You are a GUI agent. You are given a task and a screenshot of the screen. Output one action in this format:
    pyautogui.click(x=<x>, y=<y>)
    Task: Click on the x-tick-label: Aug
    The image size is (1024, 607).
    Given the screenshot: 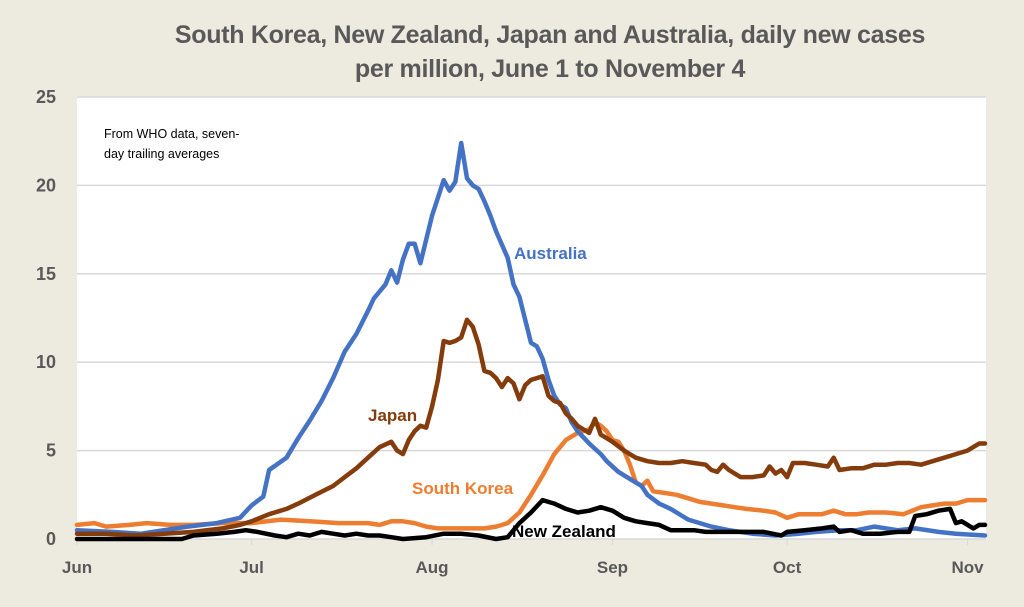 What is the action you would take?
    pyautogui.click(x=432, y=567)
    